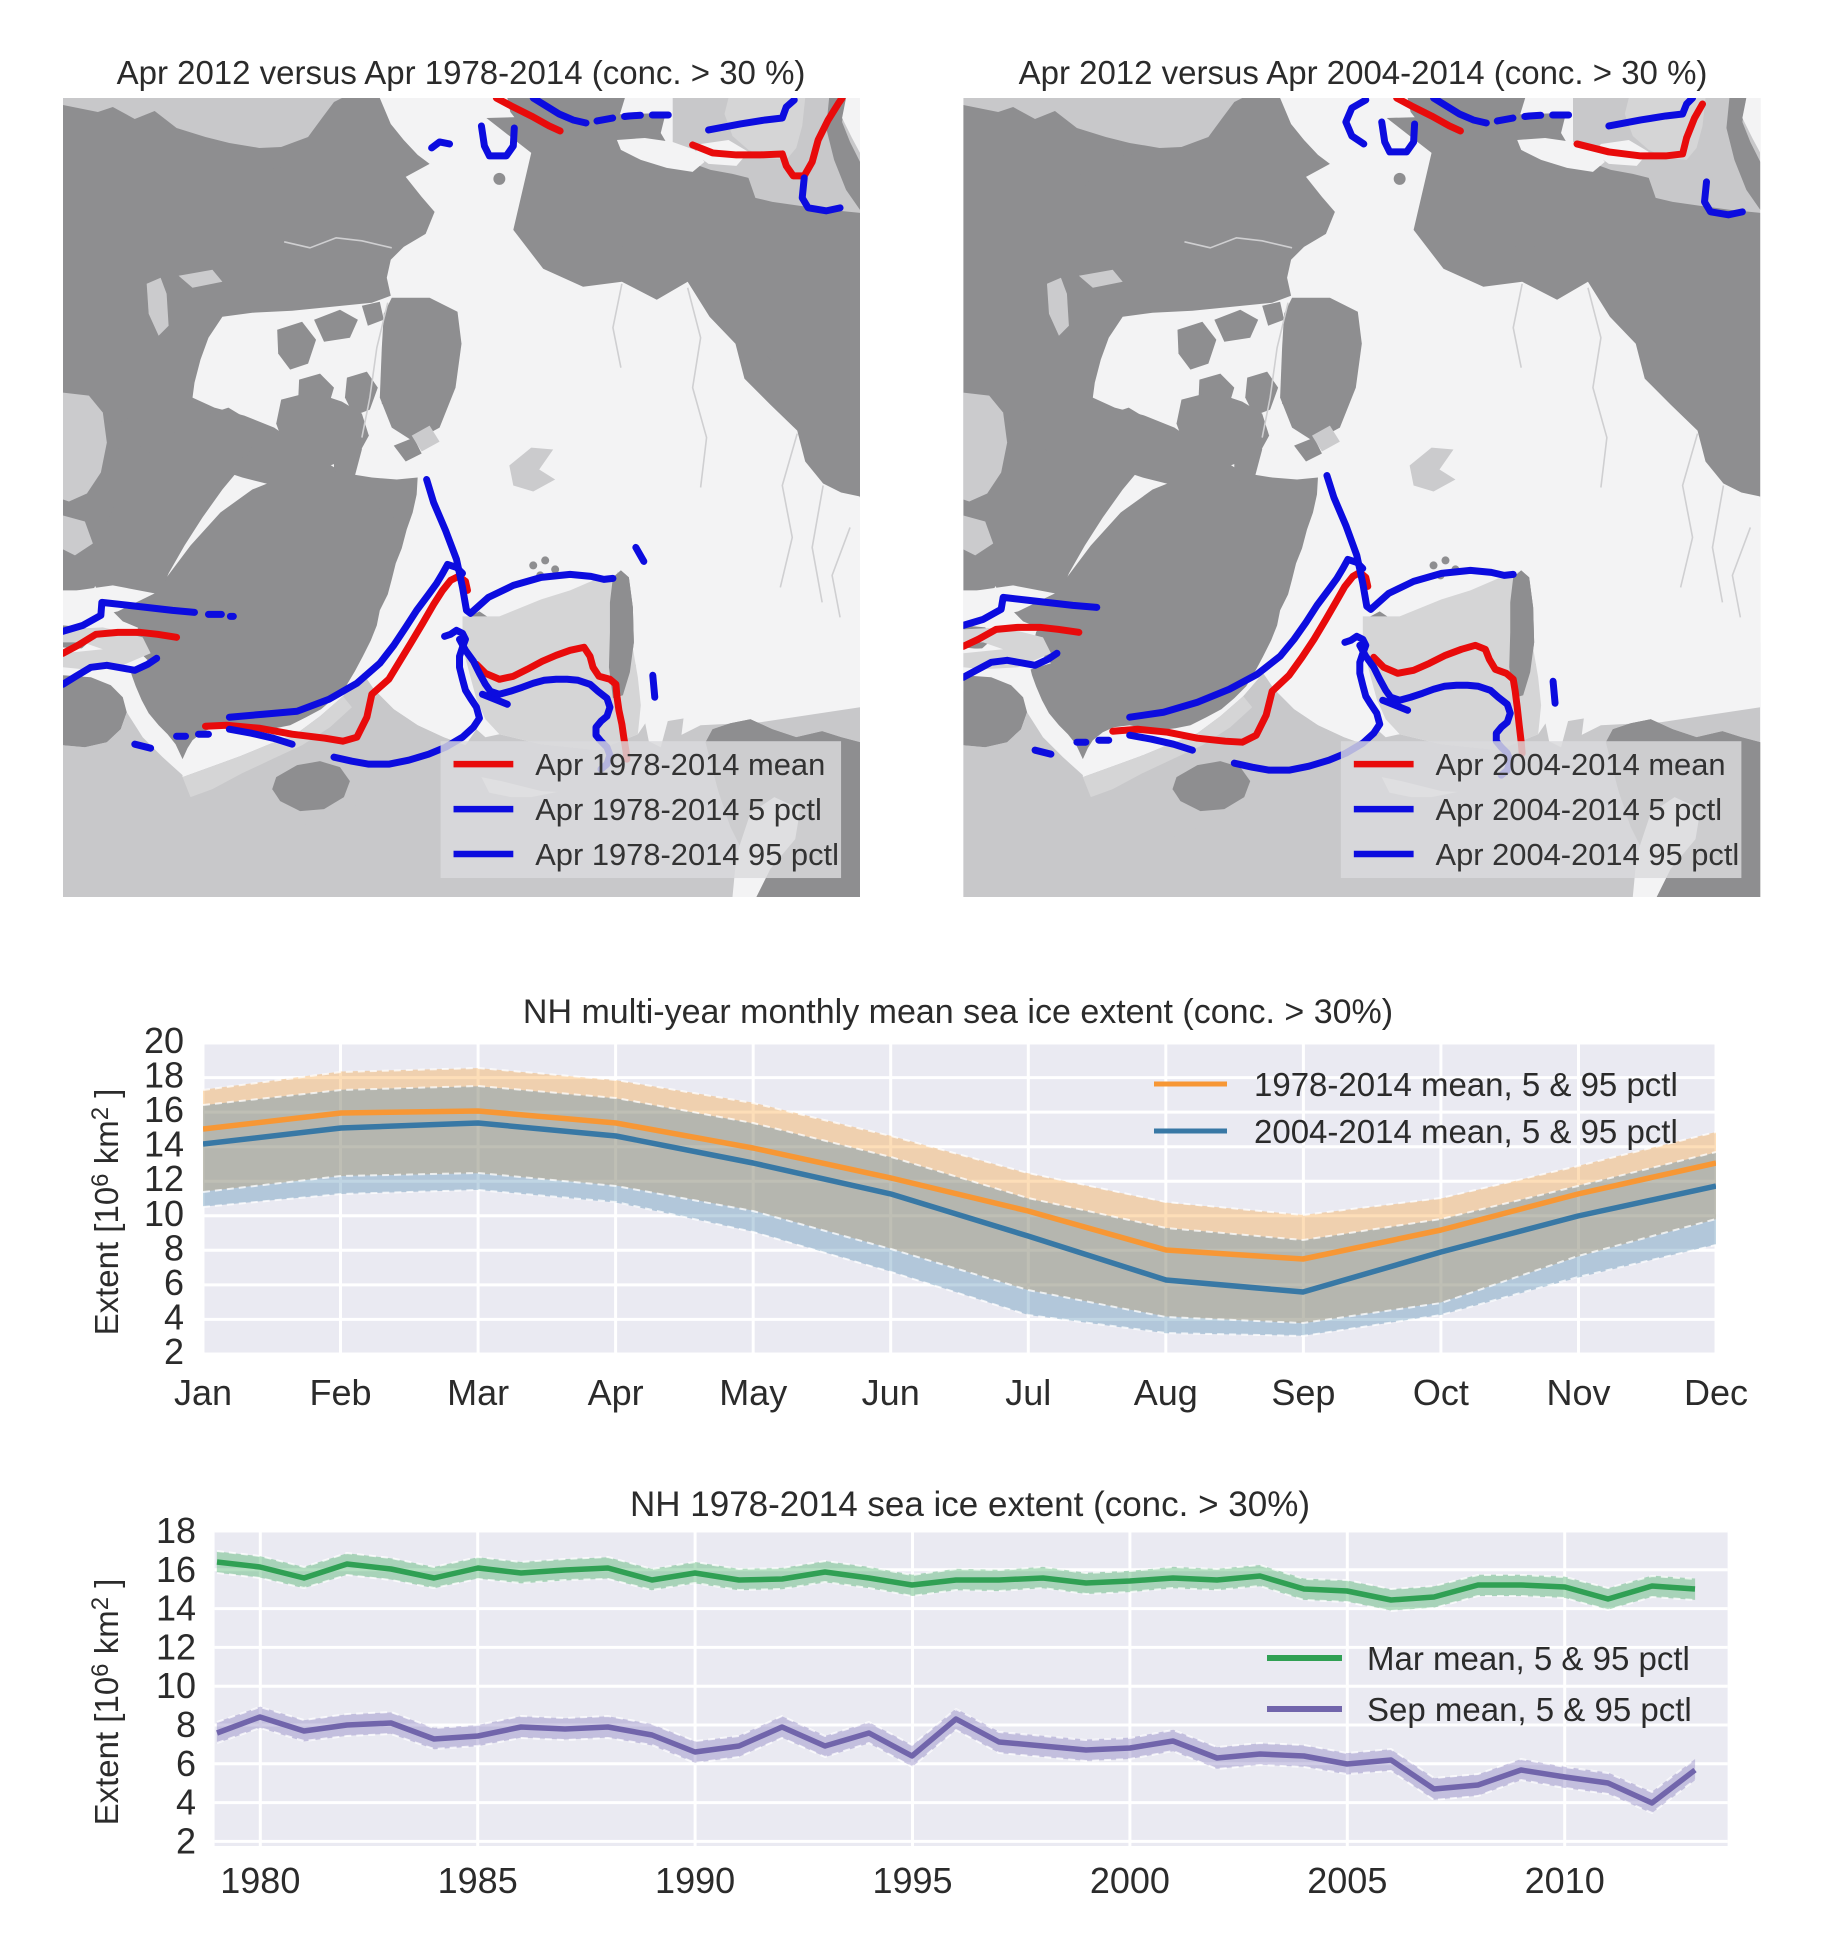 The height and width of the screenshot is (1956, 1824). Describe the element at coordinates (478, 1880) in the screenshot. I see `svg-text: 1985` at that location.